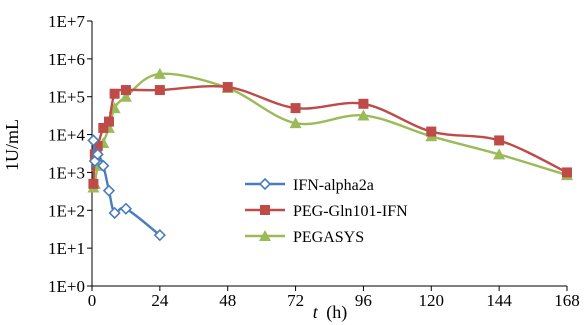  I want to click on legend: IFN-alpha2a PEG-Gln101-IFN PEGASYS, so click(326, 211).